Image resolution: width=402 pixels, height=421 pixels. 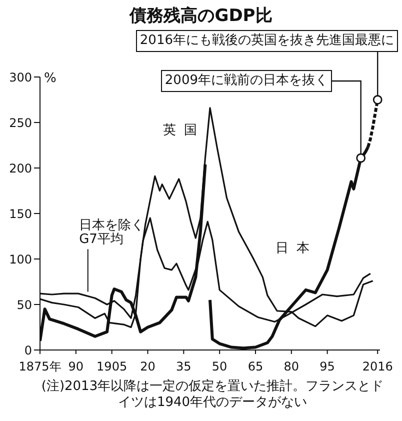 What do you see at coordinates (148, 367) in the screenshot?
I see `x-tick-label: 20` at bounding box center [148, 367].